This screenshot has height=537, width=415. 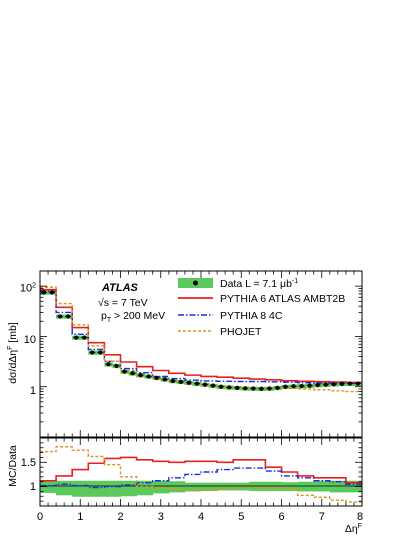 I want to click on y-axis-label-ratio: MC/Data, so click(x=13, y=466).